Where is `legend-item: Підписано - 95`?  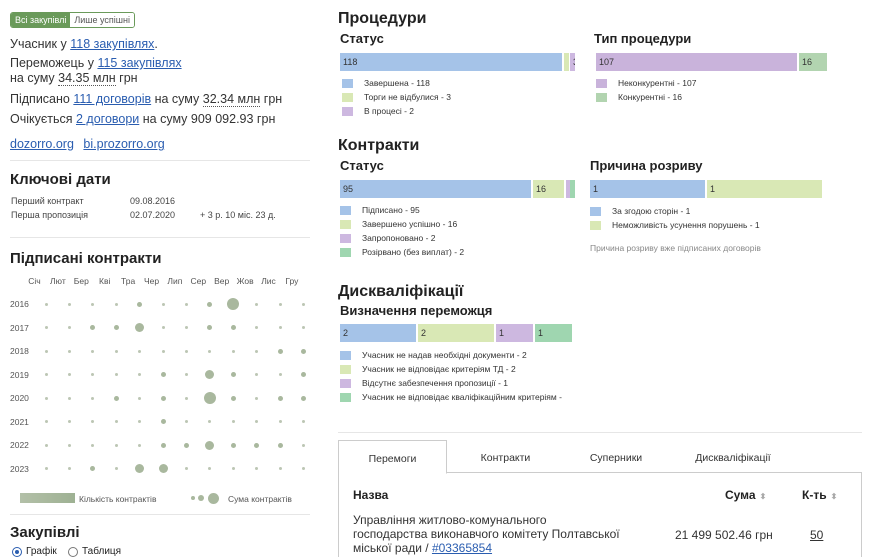 legend-item: Підписано - 95 is located at coordinates (380, 210).